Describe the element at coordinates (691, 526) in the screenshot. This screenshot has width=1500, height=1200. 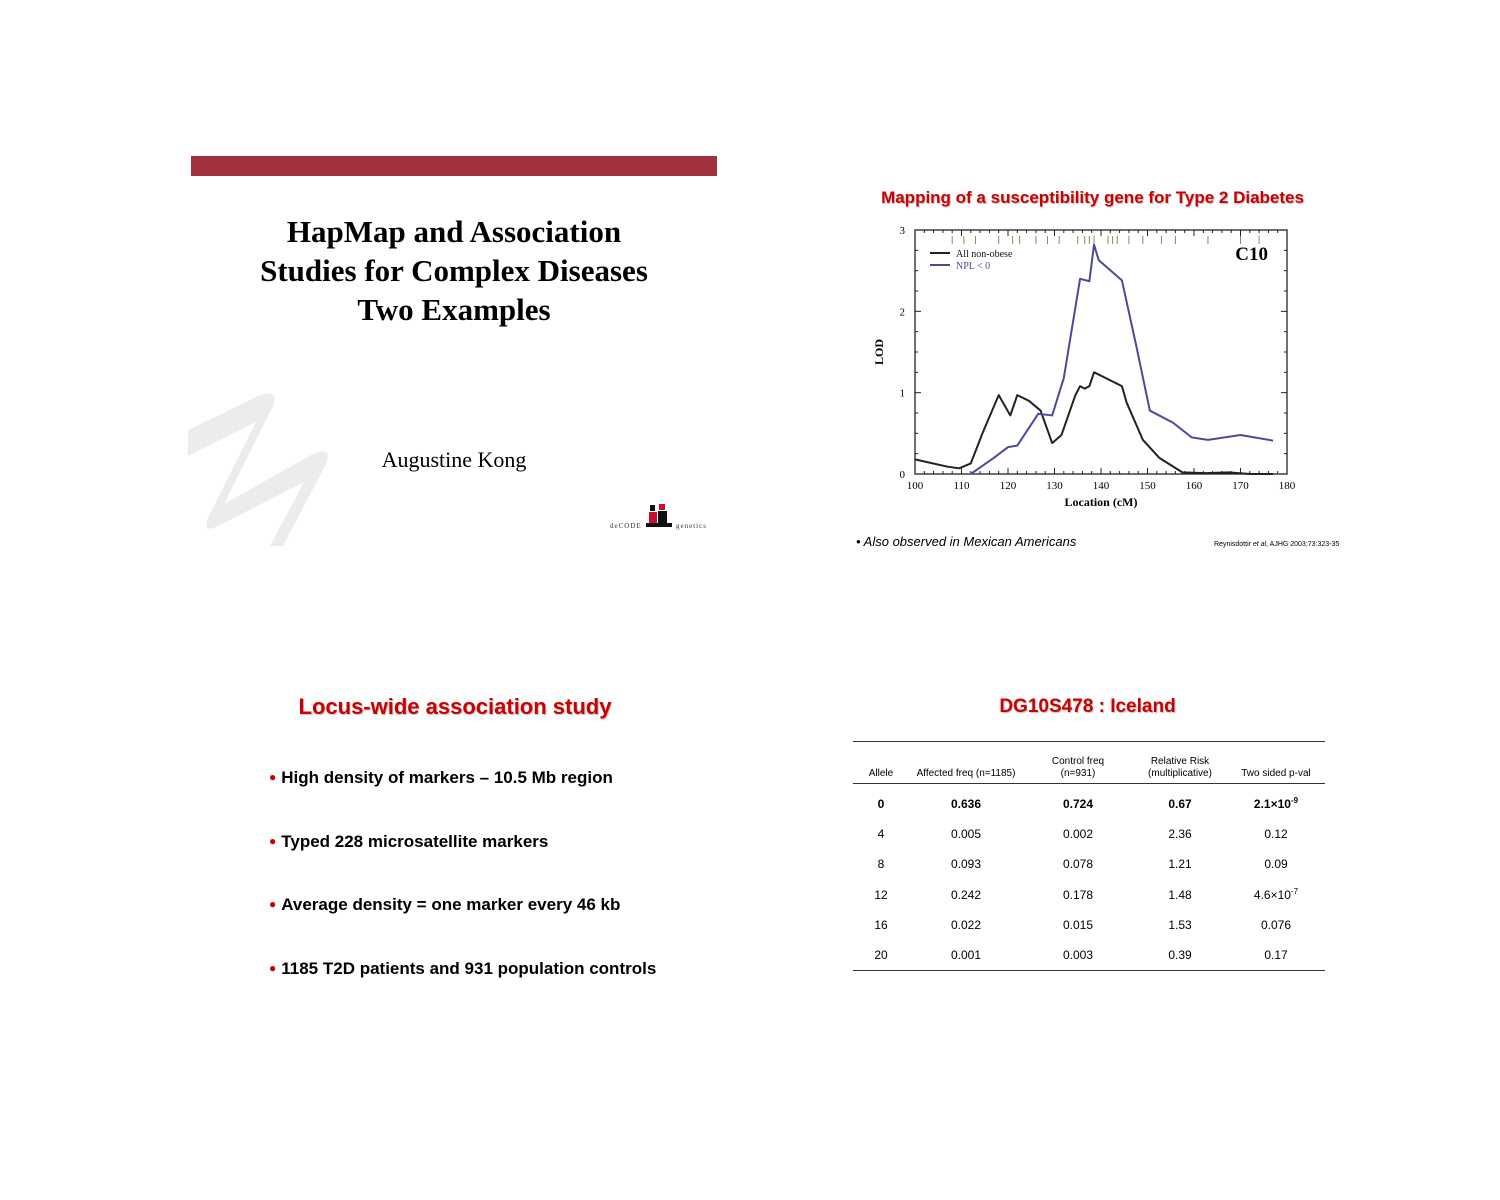
I see `logo-right-word: genetics` at that location.